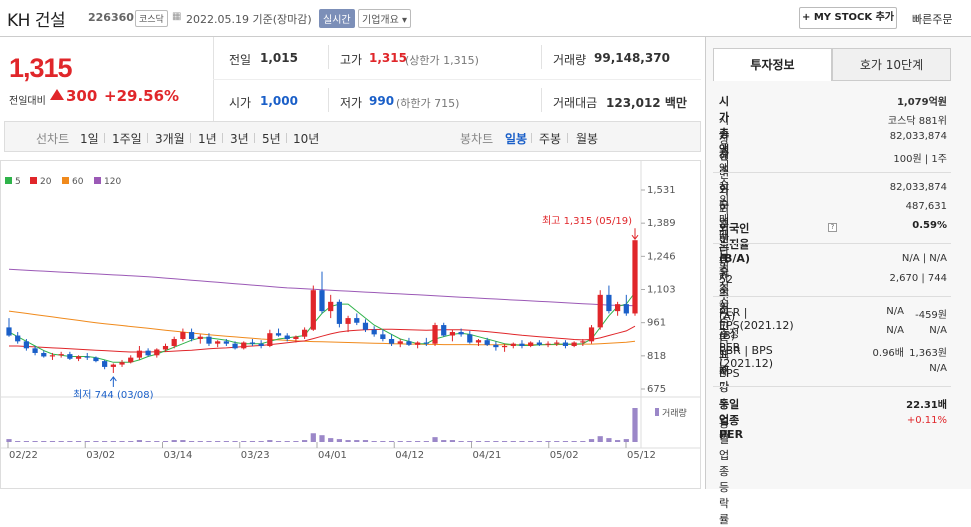 The width and height of the screenshot is (971, 527). Describe the element at coordinates (656, 389) in the screenshot. I see `y-tick-label: 675` at that location.